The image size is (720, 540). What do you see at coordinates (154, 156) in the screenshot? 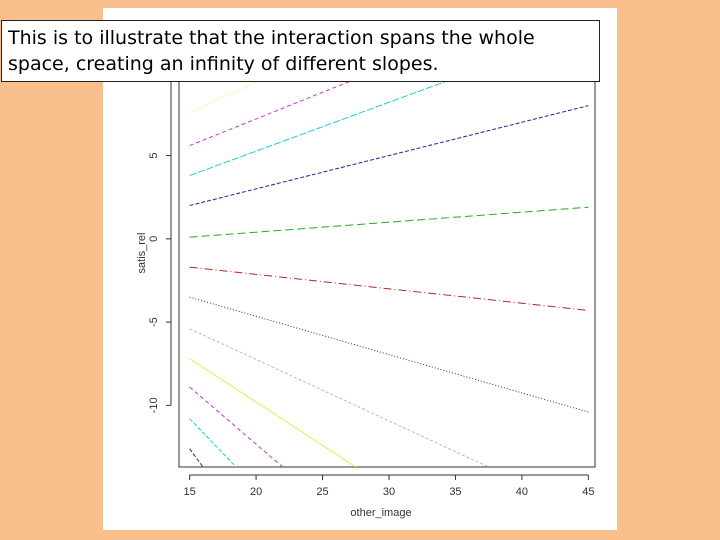
I see `y-tick-label: 5` at bounding box center [154, 156].